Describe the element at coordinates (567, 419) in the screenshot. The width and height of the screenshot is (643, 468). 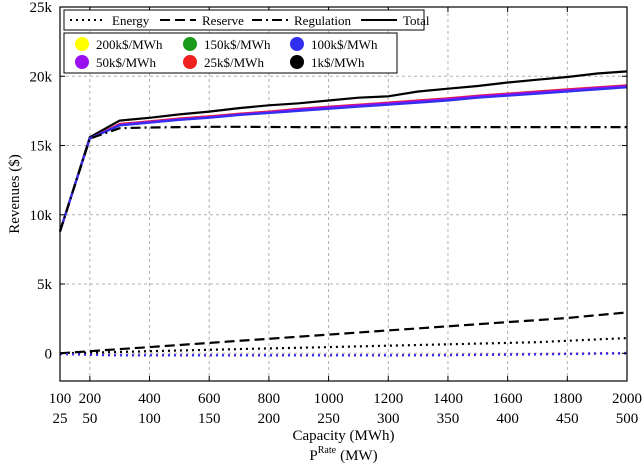
I see `x2-tick-label: 450` at that location.